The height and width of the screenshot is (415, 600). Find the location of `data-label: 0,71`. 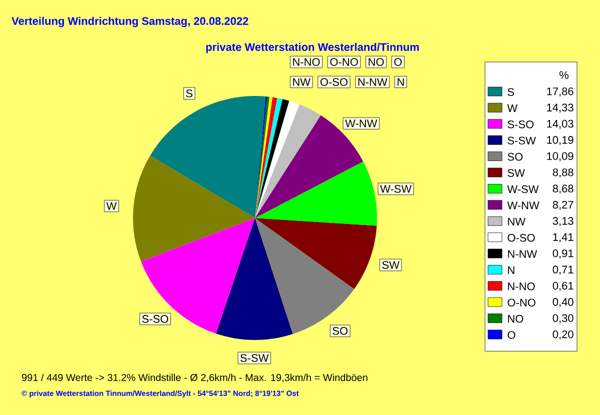

data-label: 0,71 is located at coordinates (563, 270).